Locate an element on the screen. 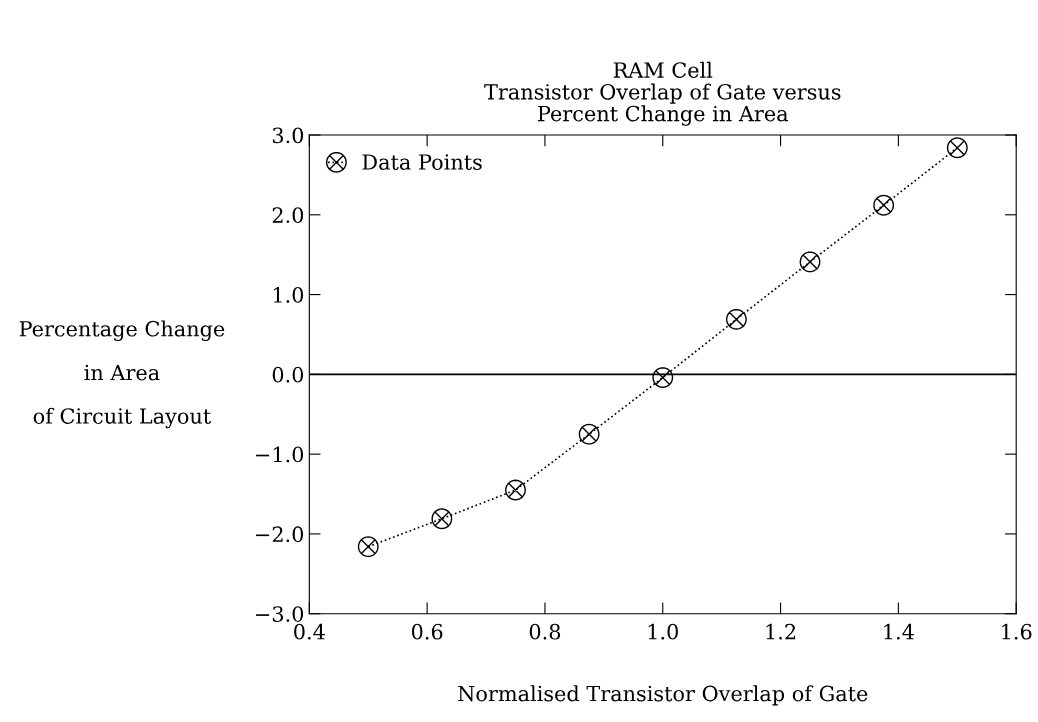 Image resolution: width=1038 pixels, height=722 pixels. y-tick-label: 1.0 is located at coordinates (288, 295).